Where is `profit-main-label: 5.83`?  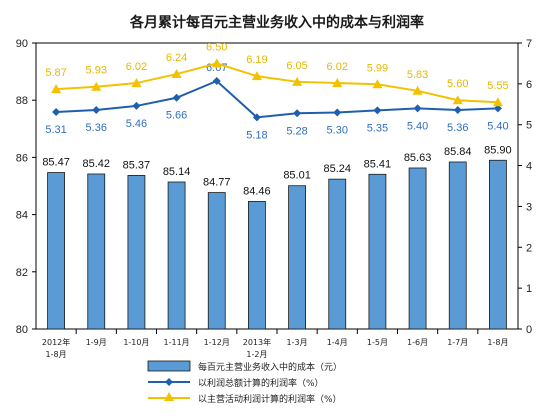 profit-main-label: 5.83 is located at coordinates (417, 75).